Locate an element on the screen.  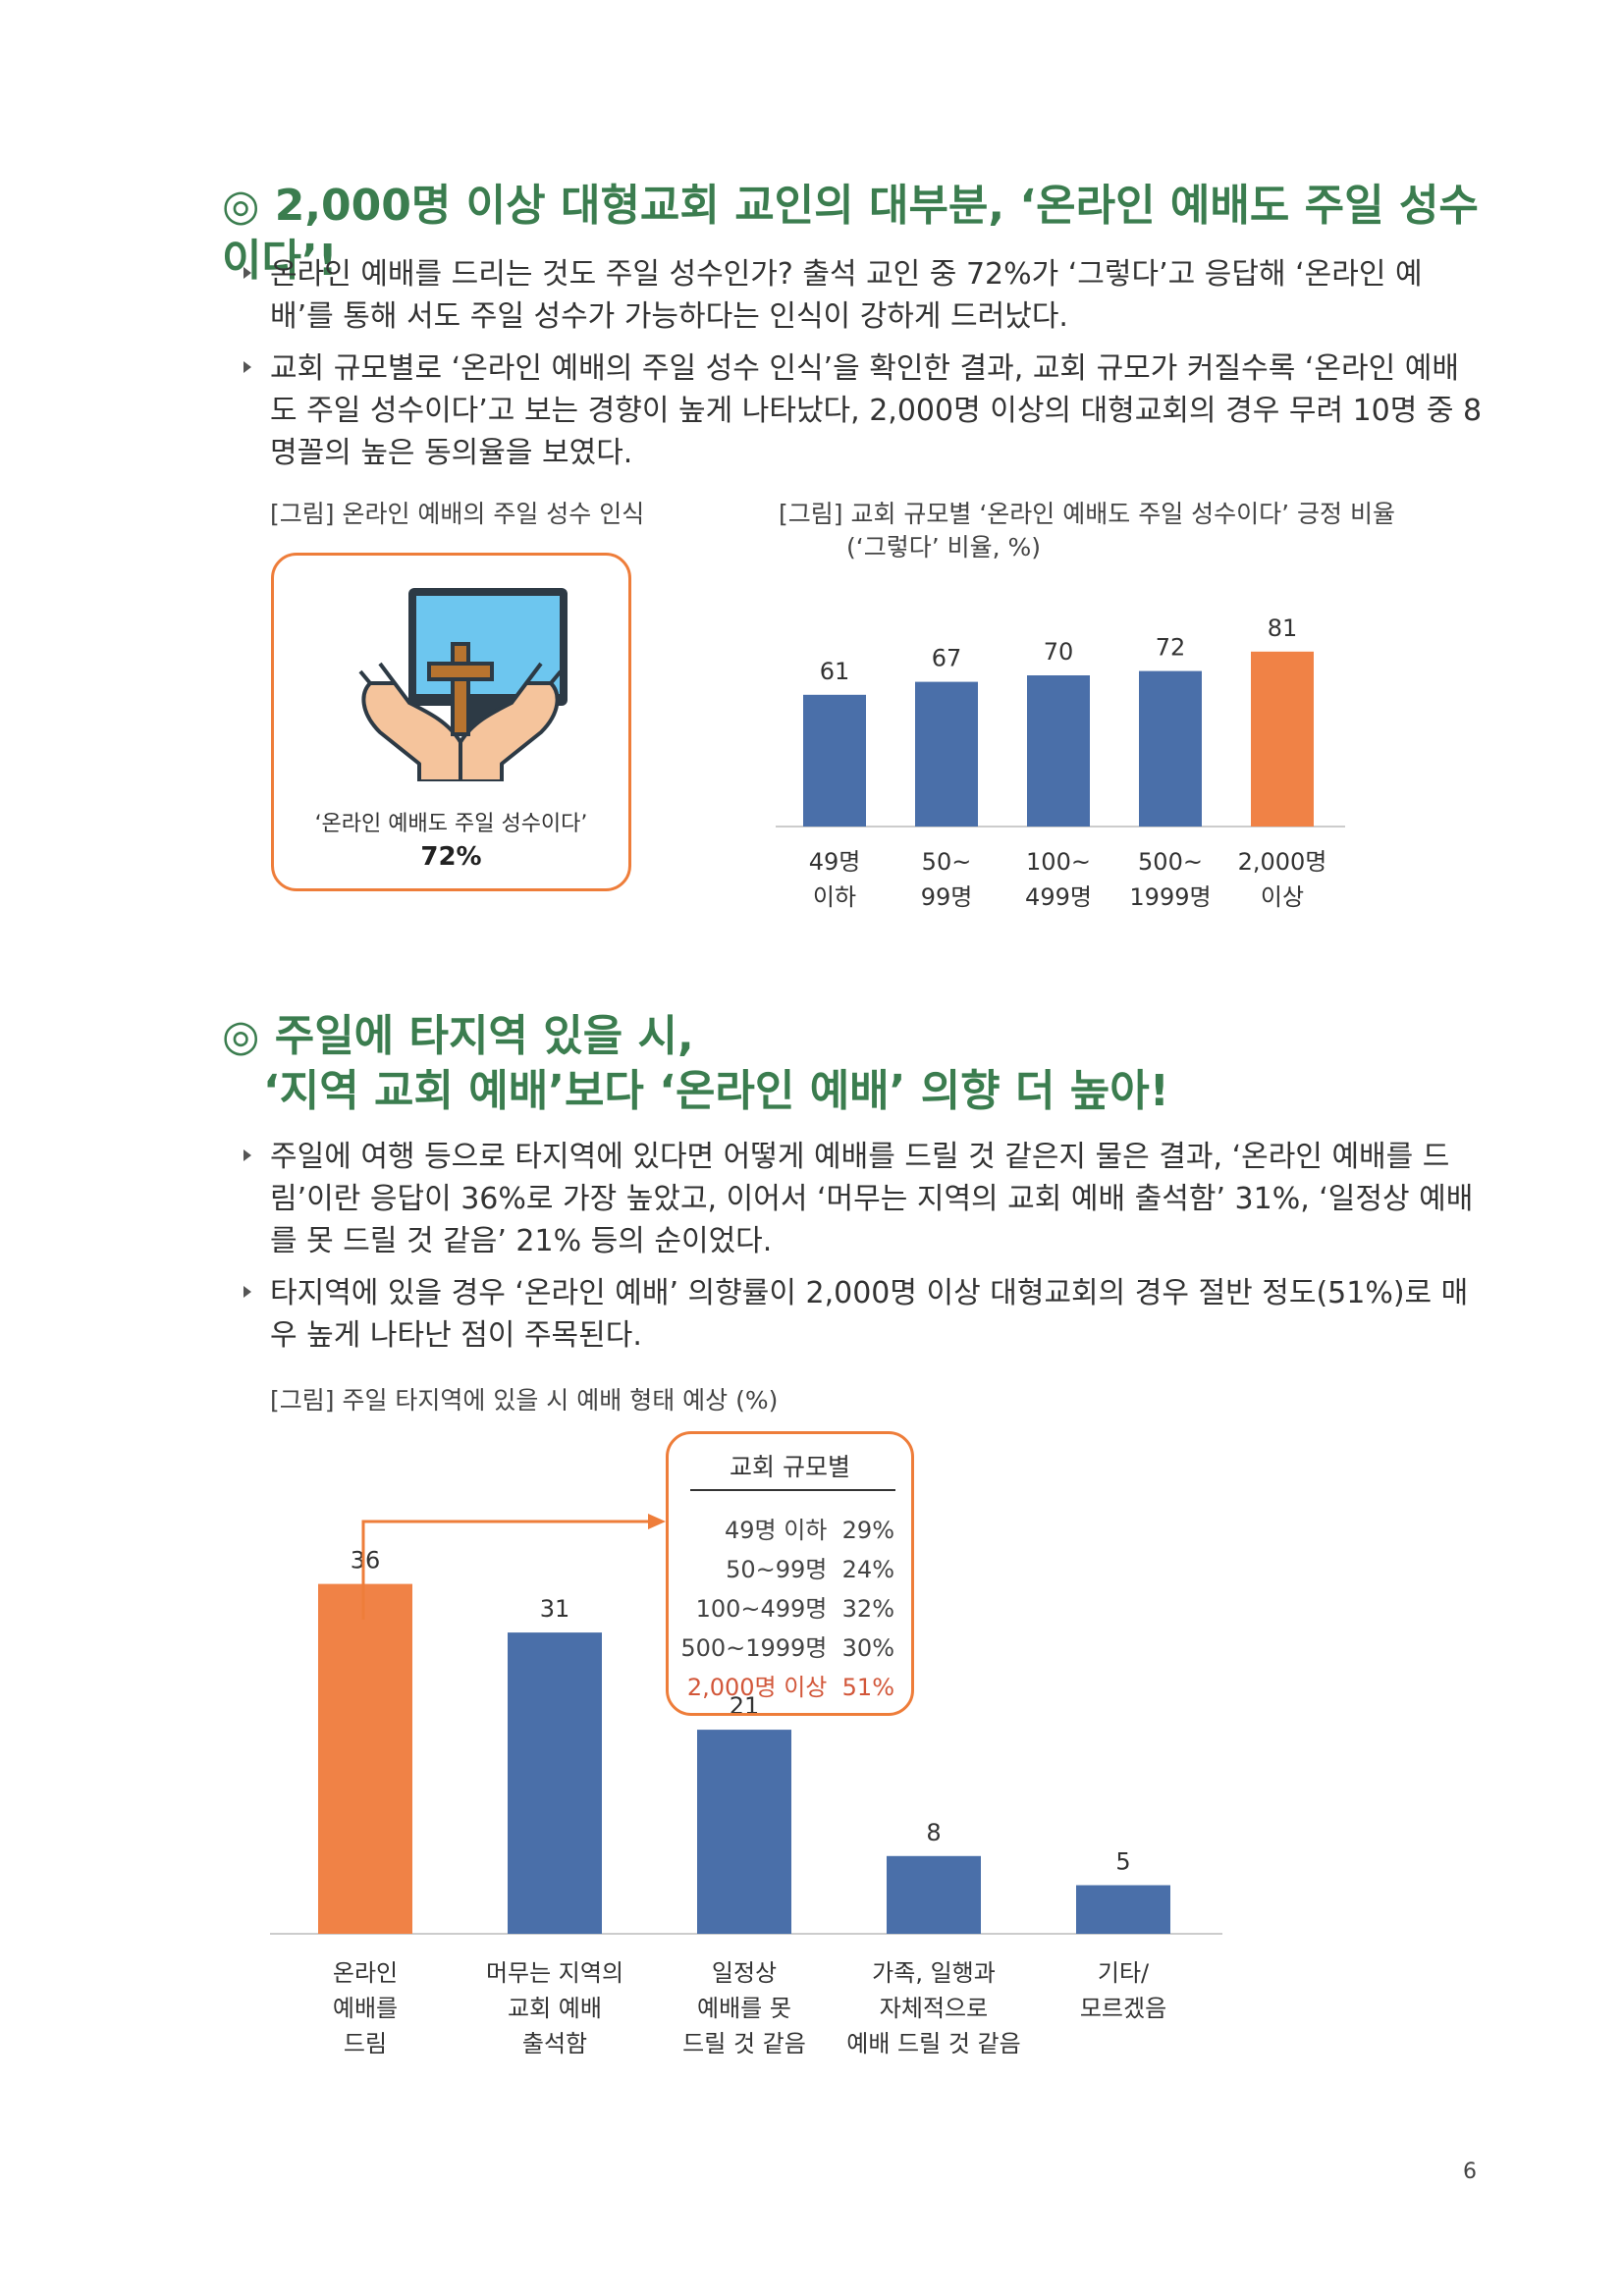
category-label: 머무는 지역의 is located at coordinates (555, 1973).